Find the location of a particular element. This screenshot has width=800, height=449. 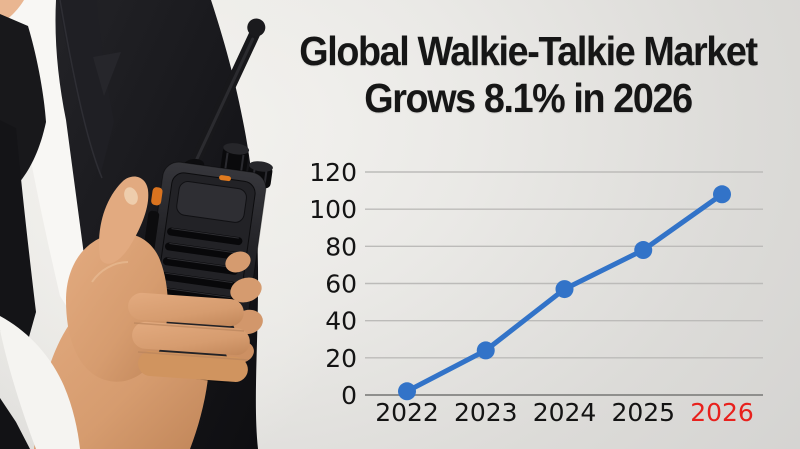

headline-line1: Global Walkie-Talkie Market is located at coordinates (528, 51).